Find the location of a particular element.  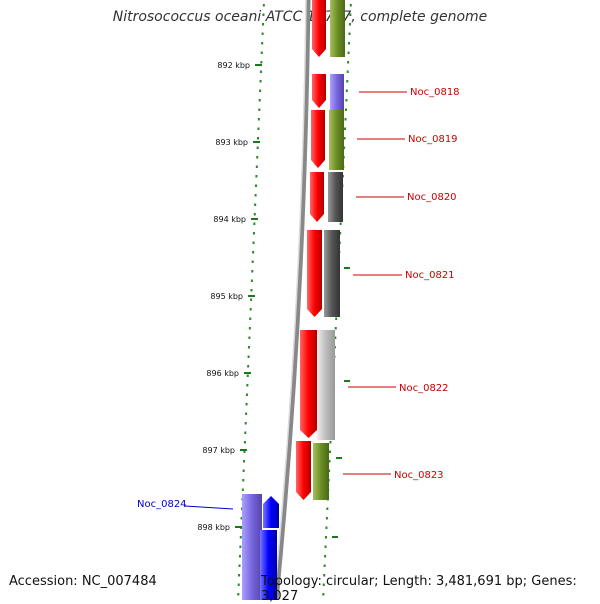

gene-label: Noc_0823 is located at coordinates (419, 475).